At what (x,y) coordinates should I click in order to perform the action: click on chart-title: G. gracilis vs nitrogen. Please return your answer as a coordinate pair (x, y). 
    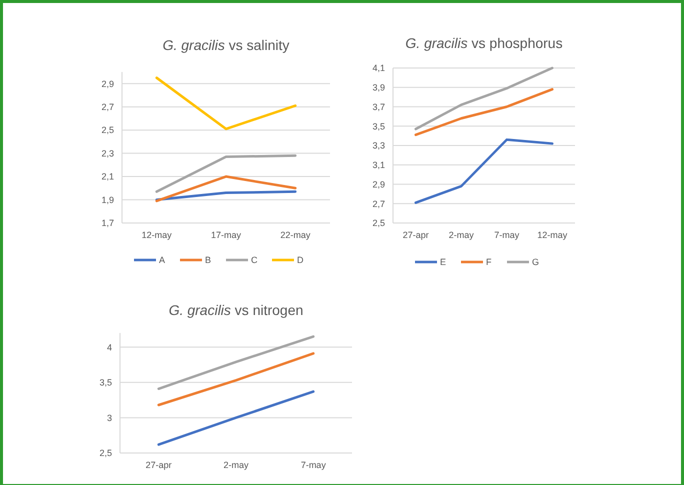
    Looking at the image, I should click on (236, 310).